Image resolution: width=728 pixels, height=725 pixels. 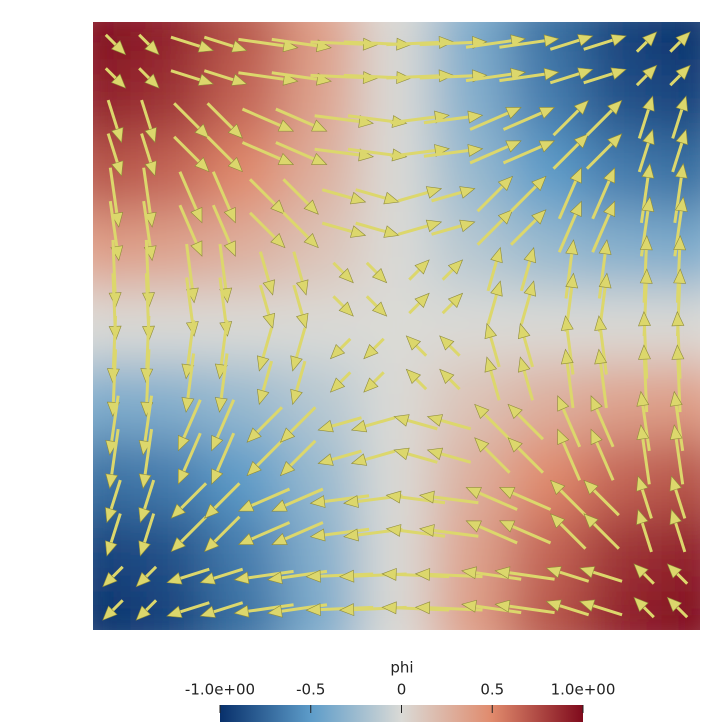 I want to click on colorbar-tick-label: 0, so click(x=402, y=690).